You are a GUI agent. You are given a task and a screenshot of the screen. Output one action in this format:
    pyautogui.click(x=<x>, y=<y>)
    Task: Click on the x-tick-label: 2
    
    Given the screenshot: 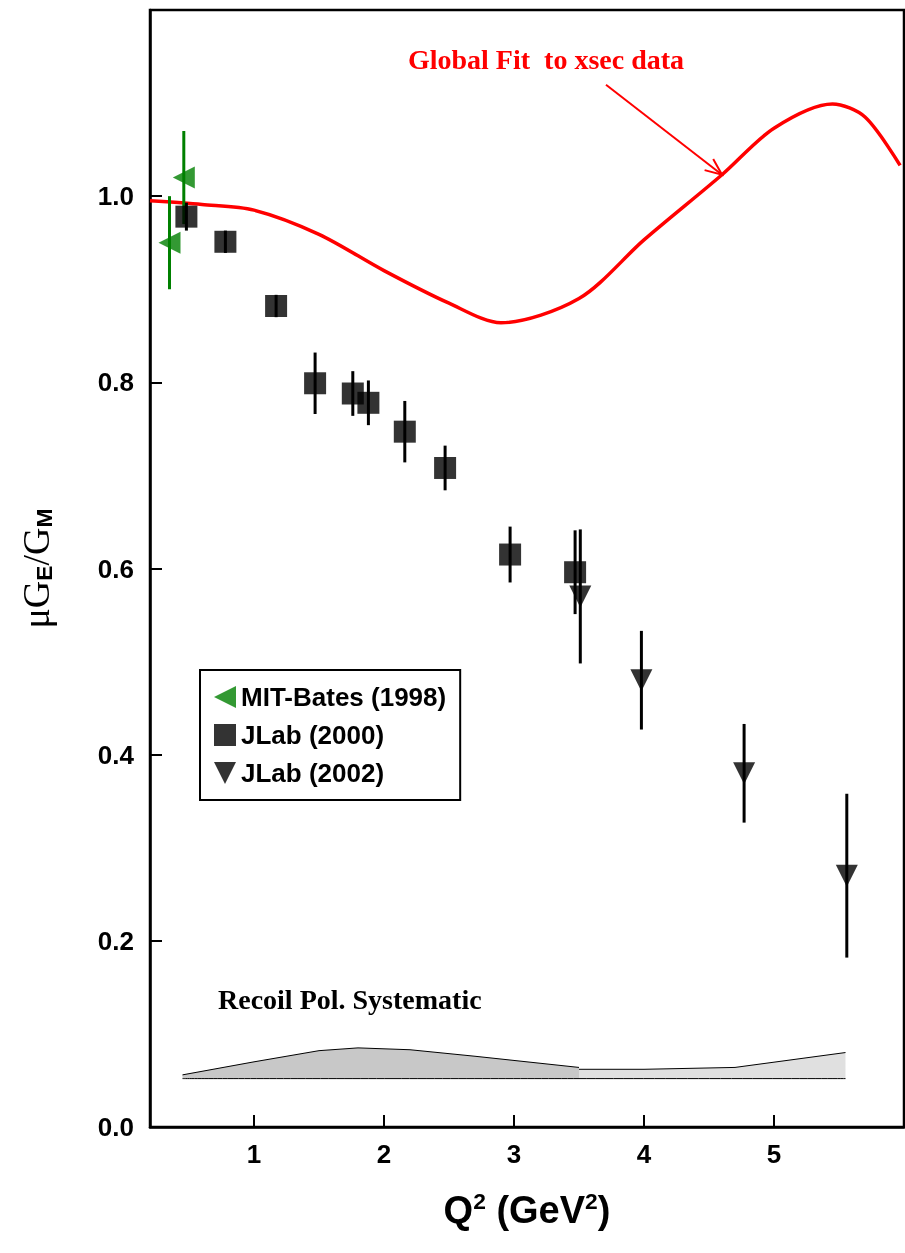 What is the action you would take?
    pyautogui.click(x=384, y=1154)
    